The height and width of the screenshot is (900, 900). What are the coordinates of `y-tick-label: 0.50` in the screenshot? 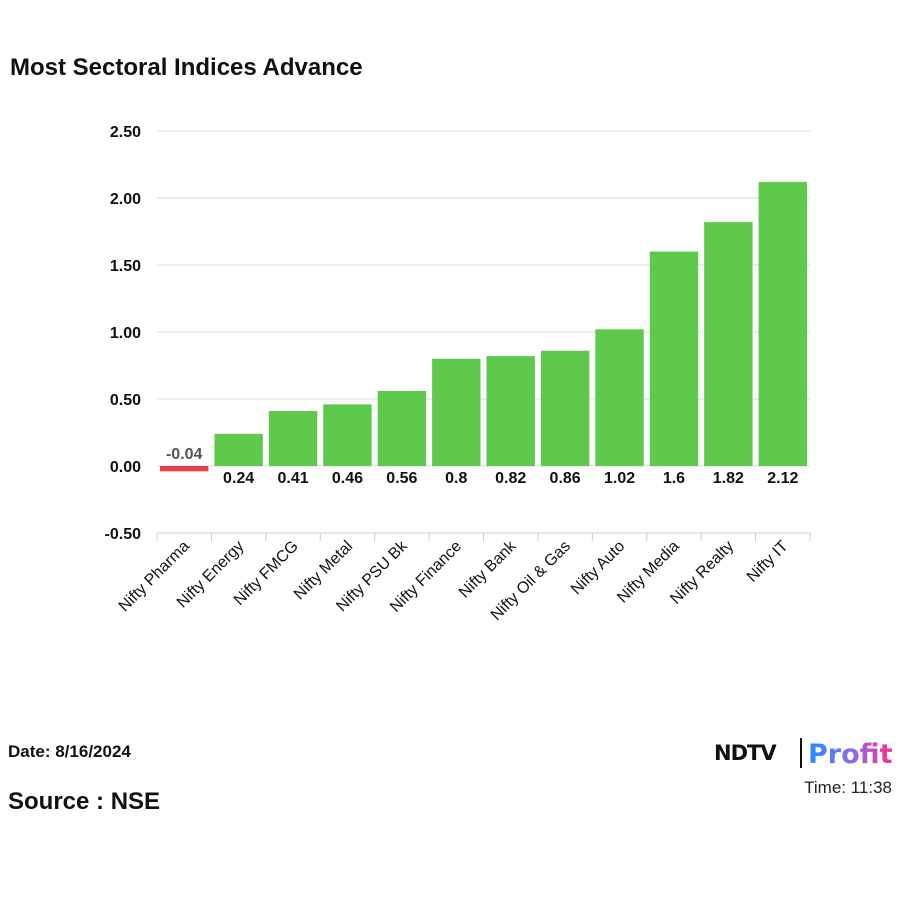 It's located at (125, 400).